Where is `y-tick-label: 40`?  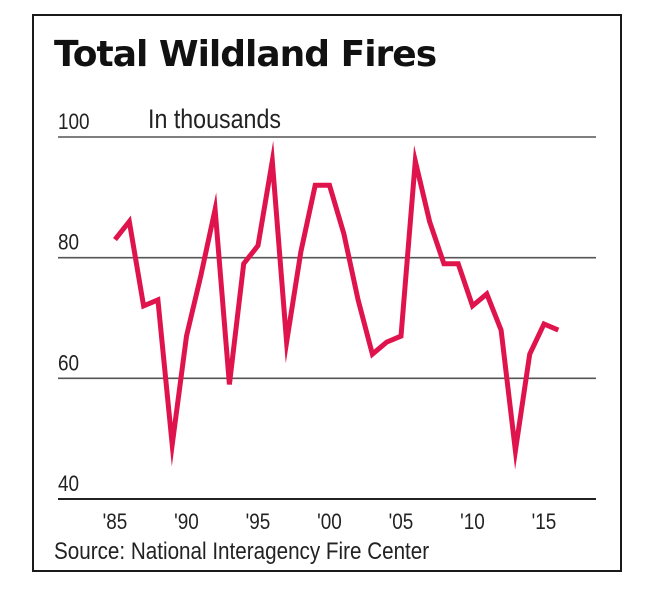
y-tick-label: 40 is located at coordinates (68, 484).